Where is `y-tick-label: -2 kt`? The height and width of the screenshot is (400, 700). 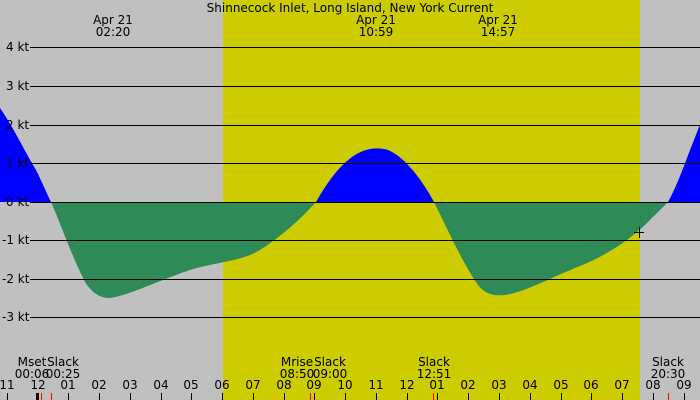 y-tick-label: -2 kt is located at coordinates (16, 279).